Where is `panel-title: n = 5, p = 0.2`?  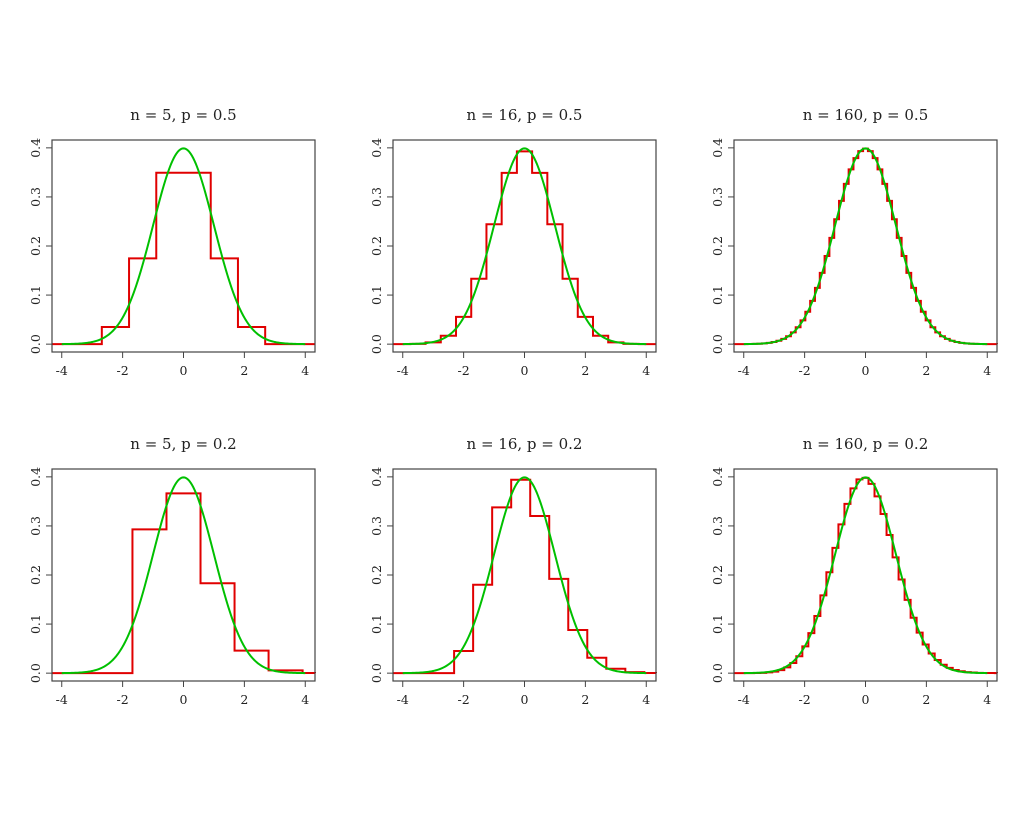
panel-title: n = 5, p = 0.2 is located at coordinates (183, 444).